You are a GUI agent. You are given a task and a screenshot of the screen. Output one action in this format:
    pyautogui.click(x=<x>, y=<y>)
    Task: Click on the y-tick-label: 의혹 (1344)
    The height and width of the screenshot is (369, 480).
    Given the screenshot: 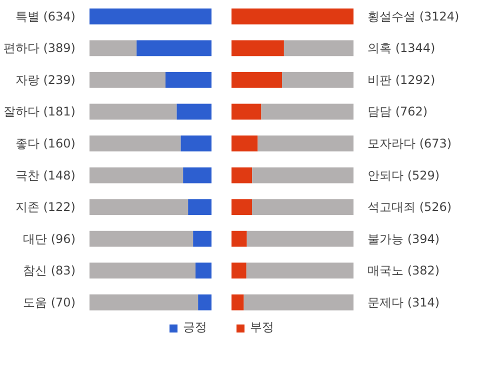 What is the action you would take?
    pyautogui.click(x=402, y=48)
    